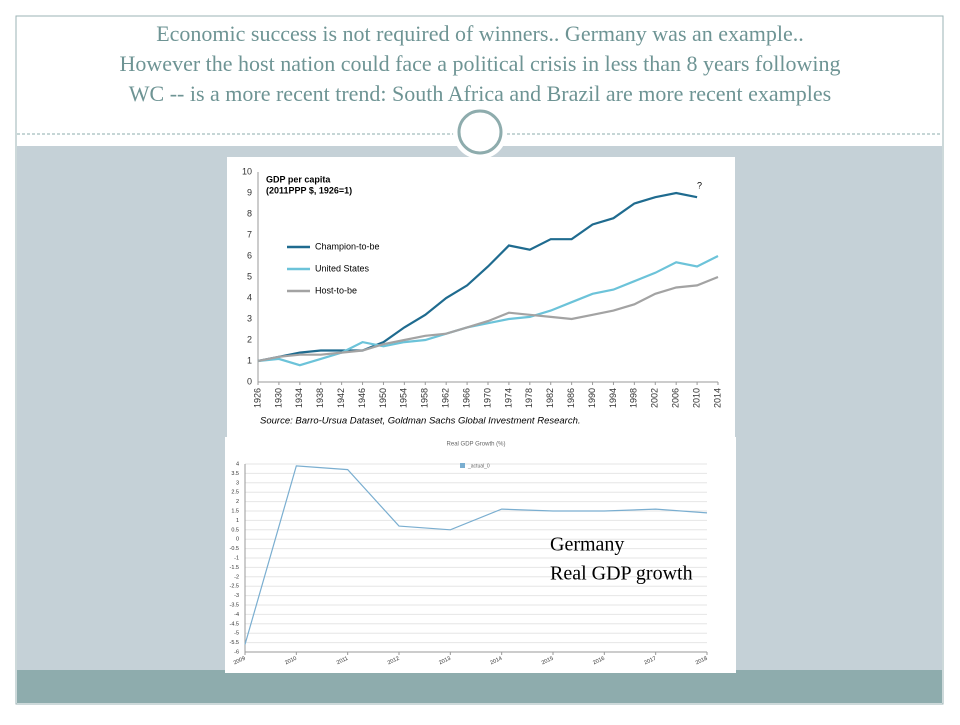  What do you see at coordinates (362, 398) in the screenshot?
I see `x-tick-label: 1946` at bounding box center [362, 398].